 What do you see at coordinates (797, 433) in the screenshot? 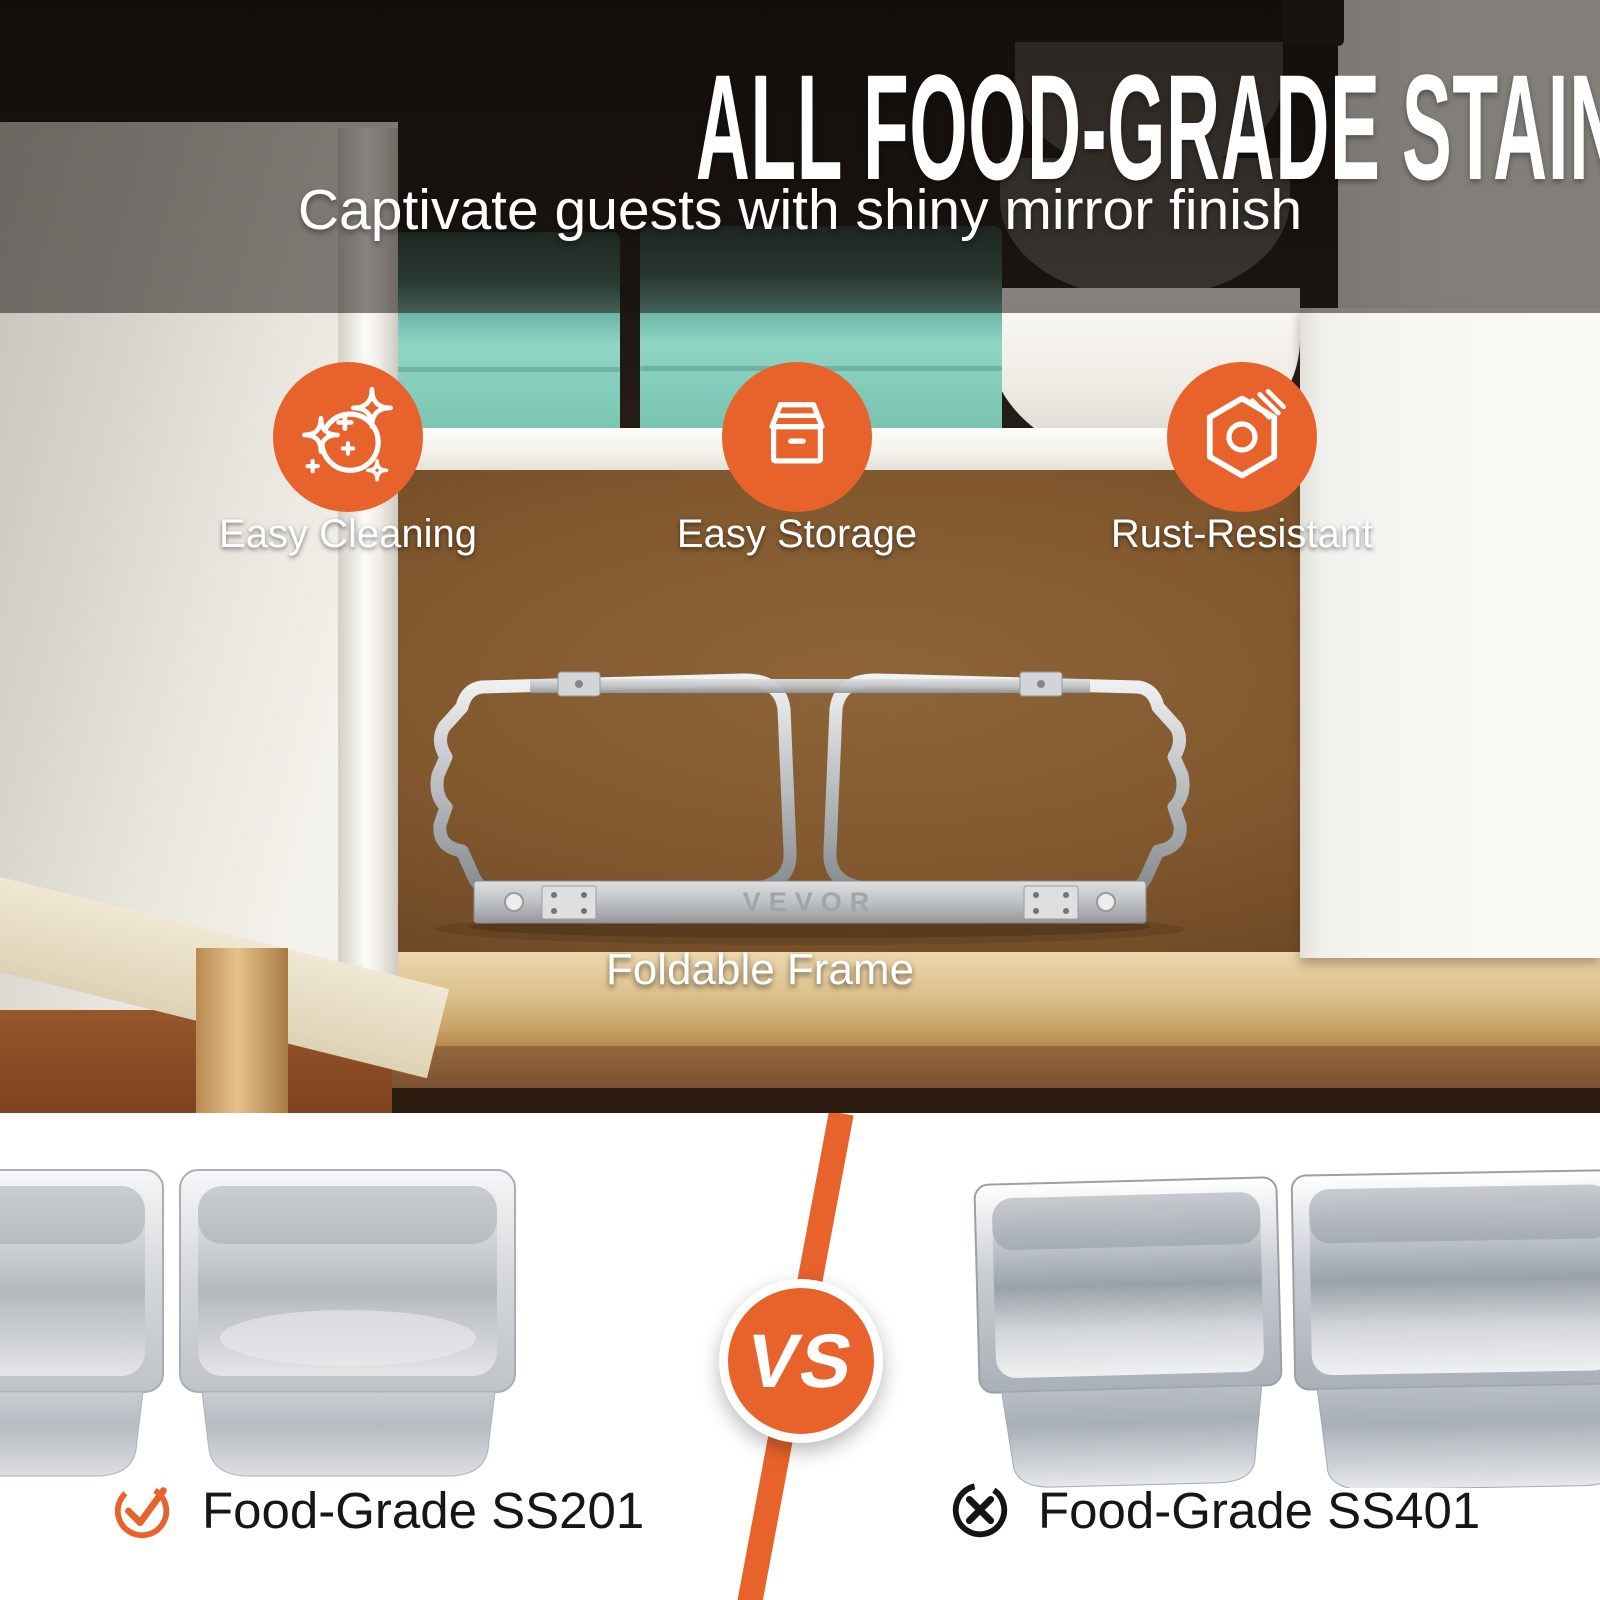
I see `storage-box-icon` at bounding box center [797, 433].